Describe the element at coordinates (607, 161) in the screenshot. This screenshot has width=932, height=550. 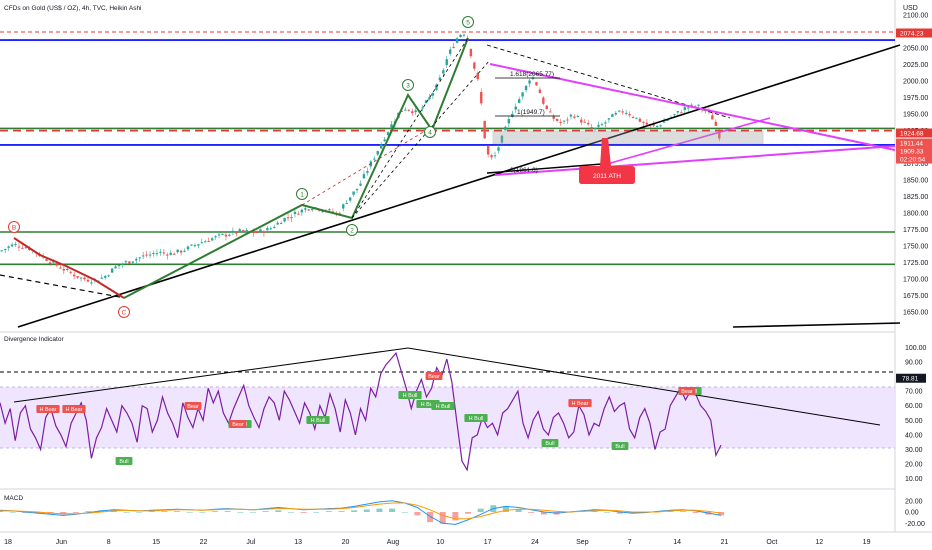
I see `ath-callout-bubble` at that location.